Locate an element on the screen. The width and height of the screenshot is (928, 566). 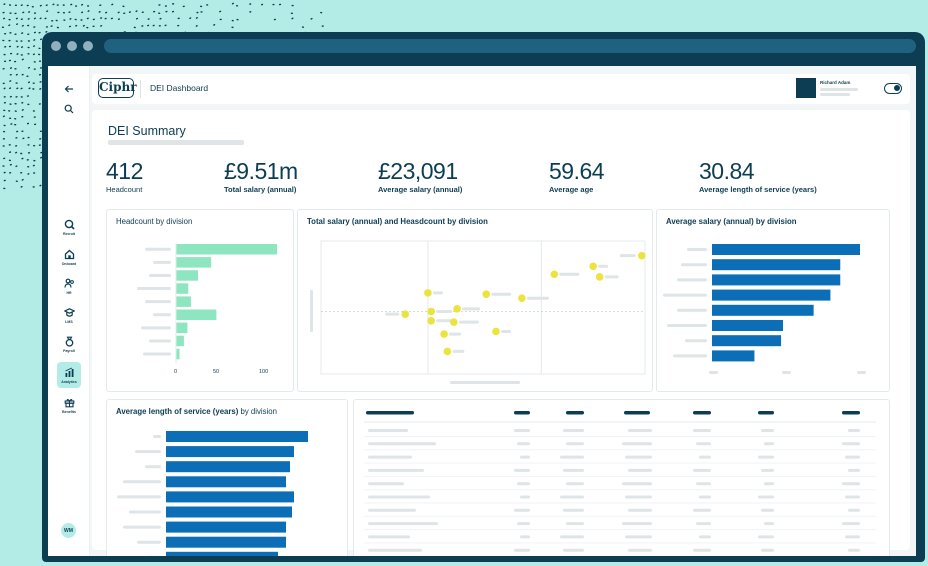
recruit-icon is located at coordinates (69, 224).